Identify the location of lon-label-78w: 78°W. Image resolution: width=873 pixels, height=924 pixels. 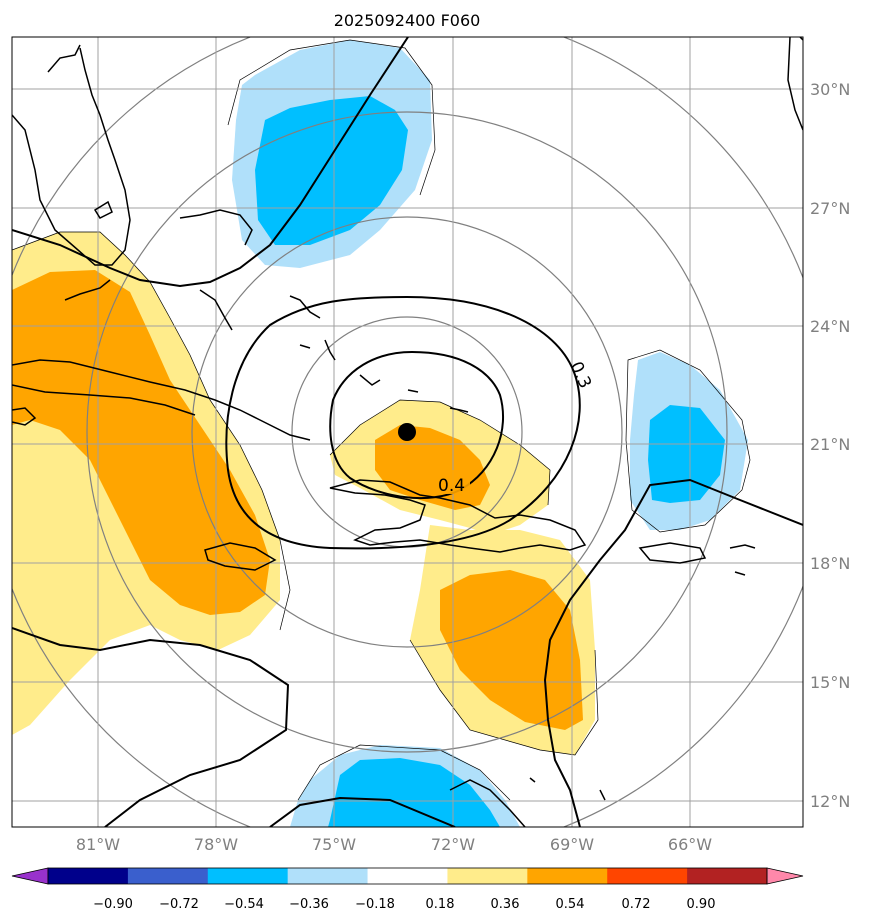
(216, 844).